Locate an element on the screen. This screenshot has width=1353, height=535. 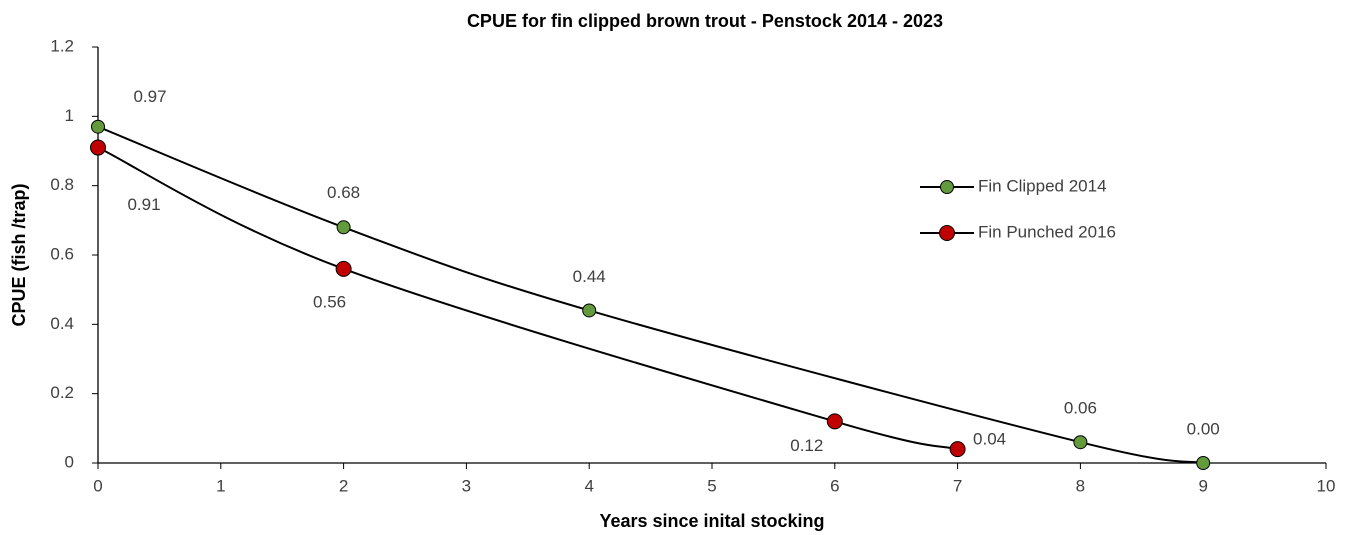
y-tick-label: 0.4 is located at coordinates (62, 323).